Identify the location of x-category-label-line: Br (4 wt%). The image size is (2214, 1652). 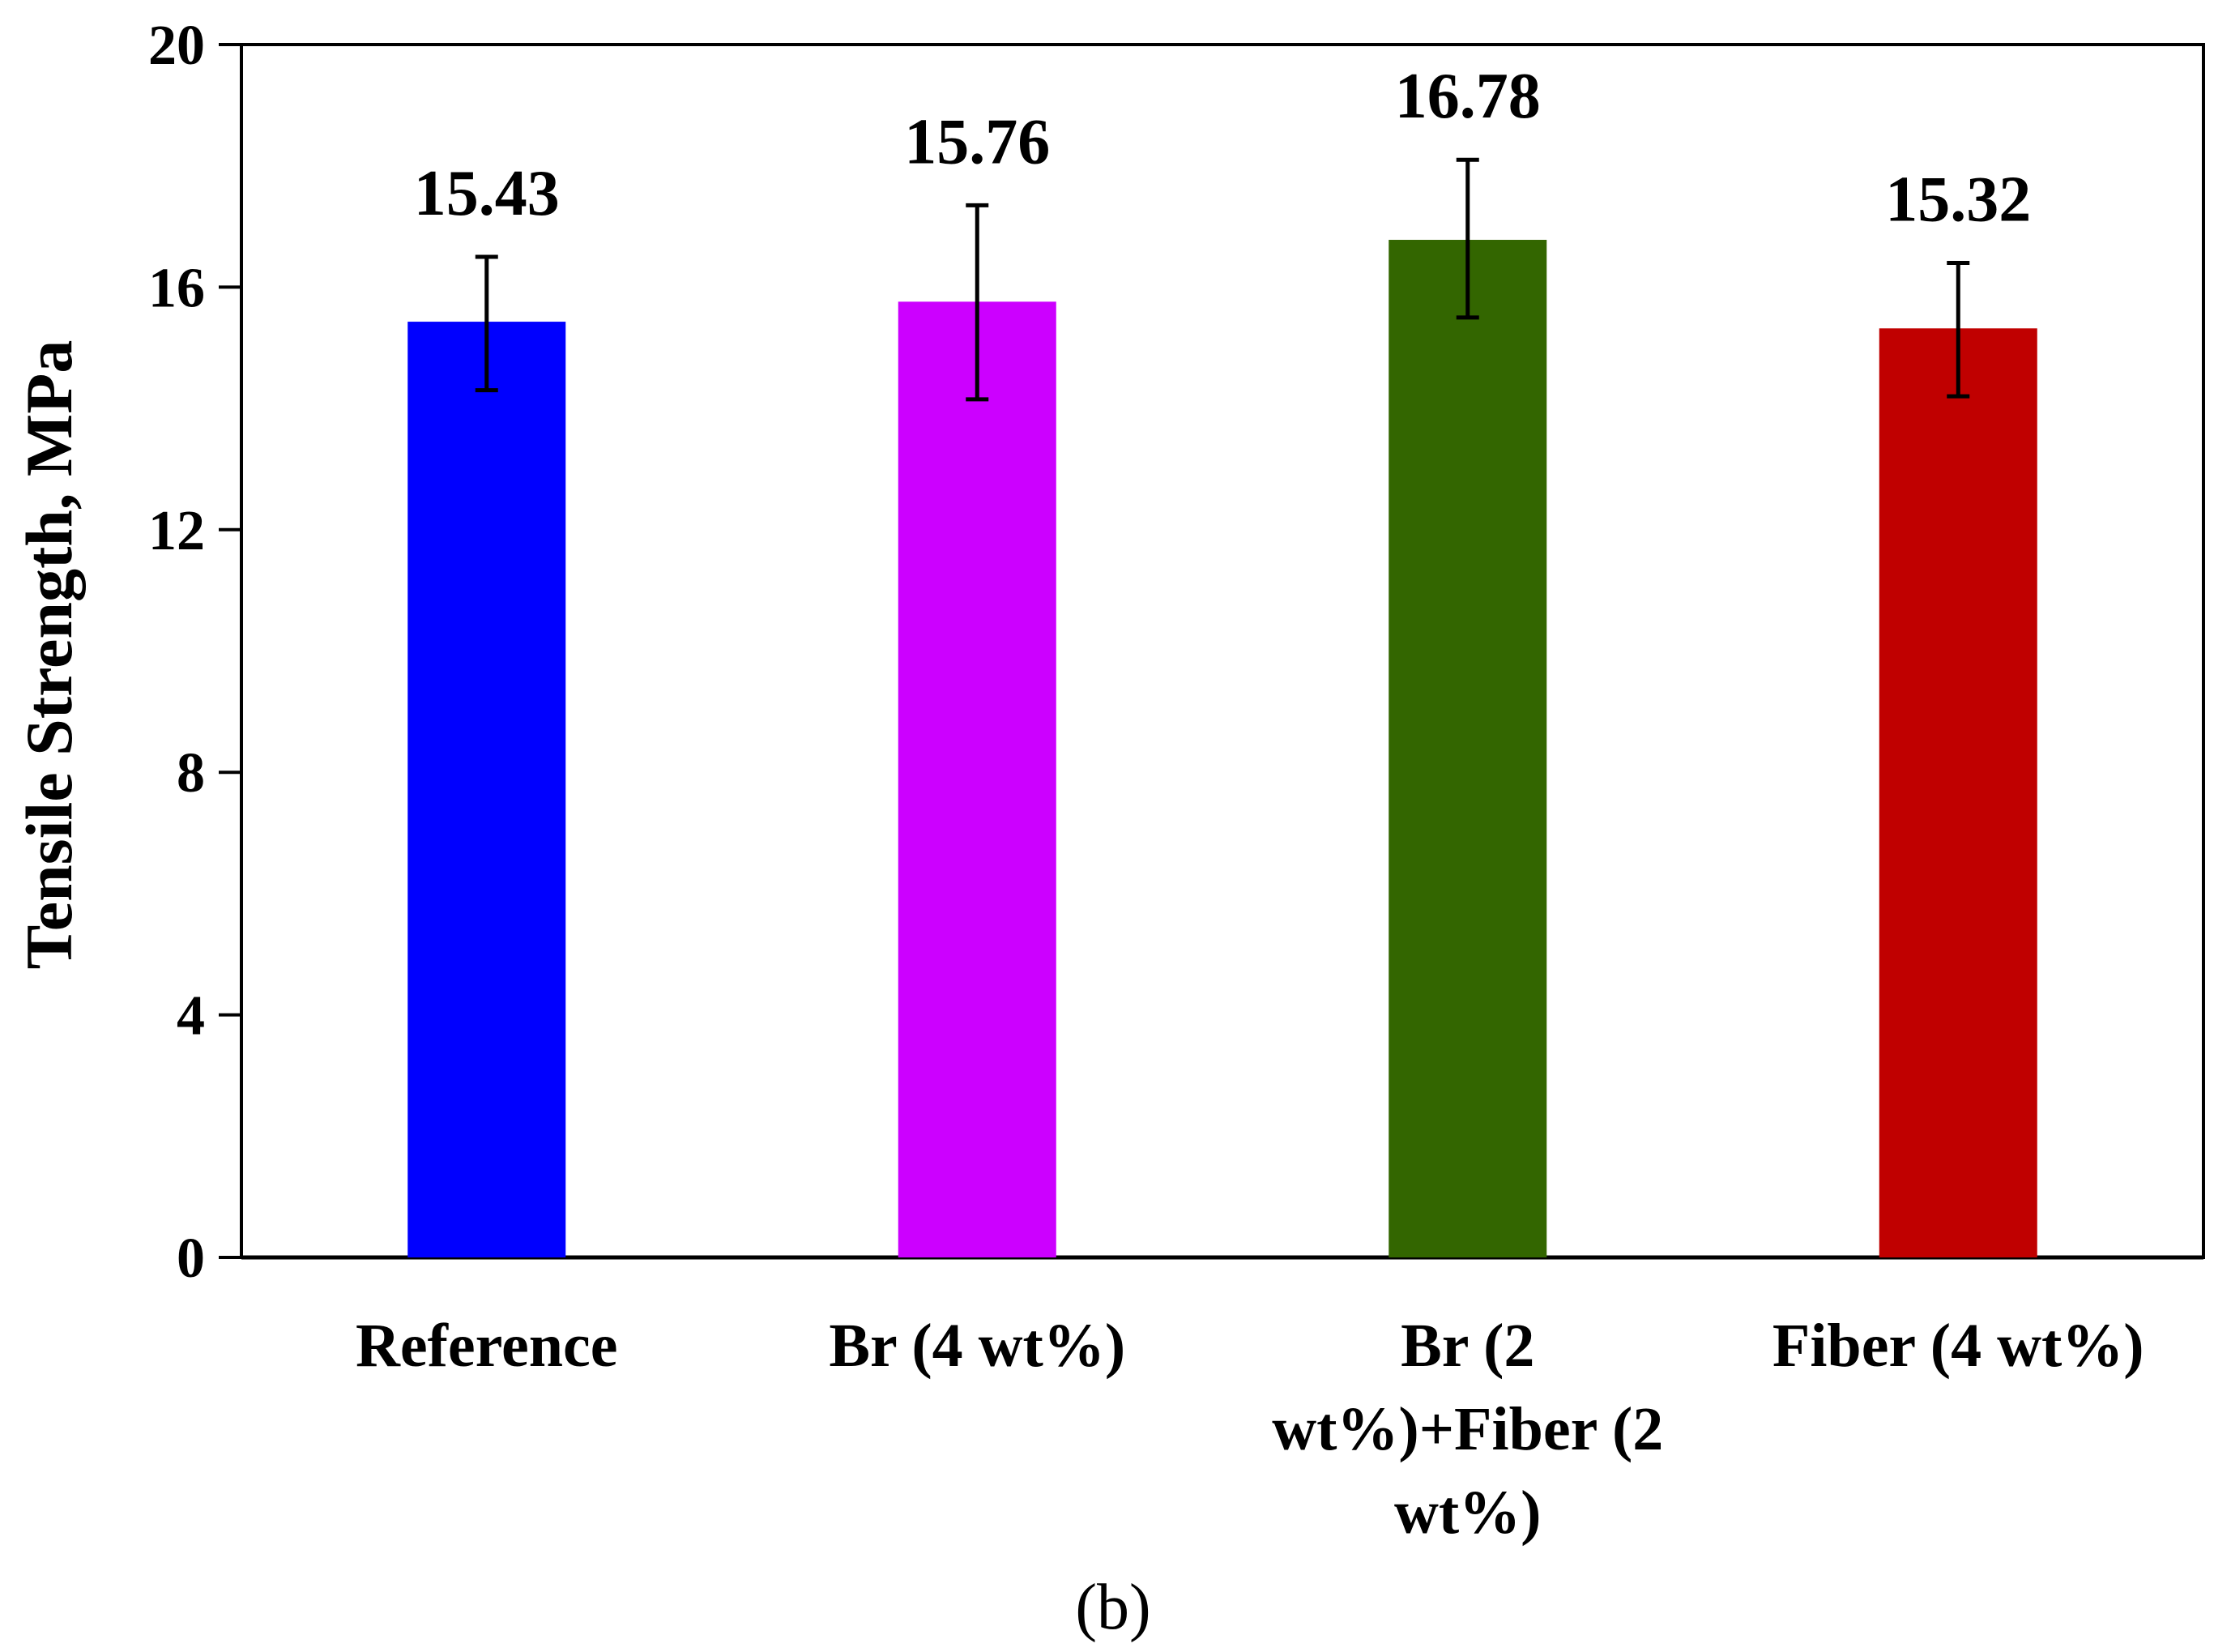
(977, 1346).